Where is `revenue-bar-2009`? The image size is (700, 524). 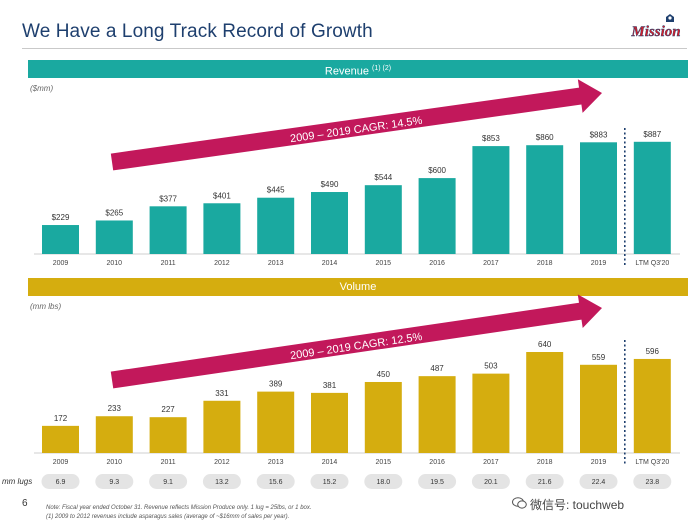
revenue-bar-2009 is located at coordinates (60, 239).